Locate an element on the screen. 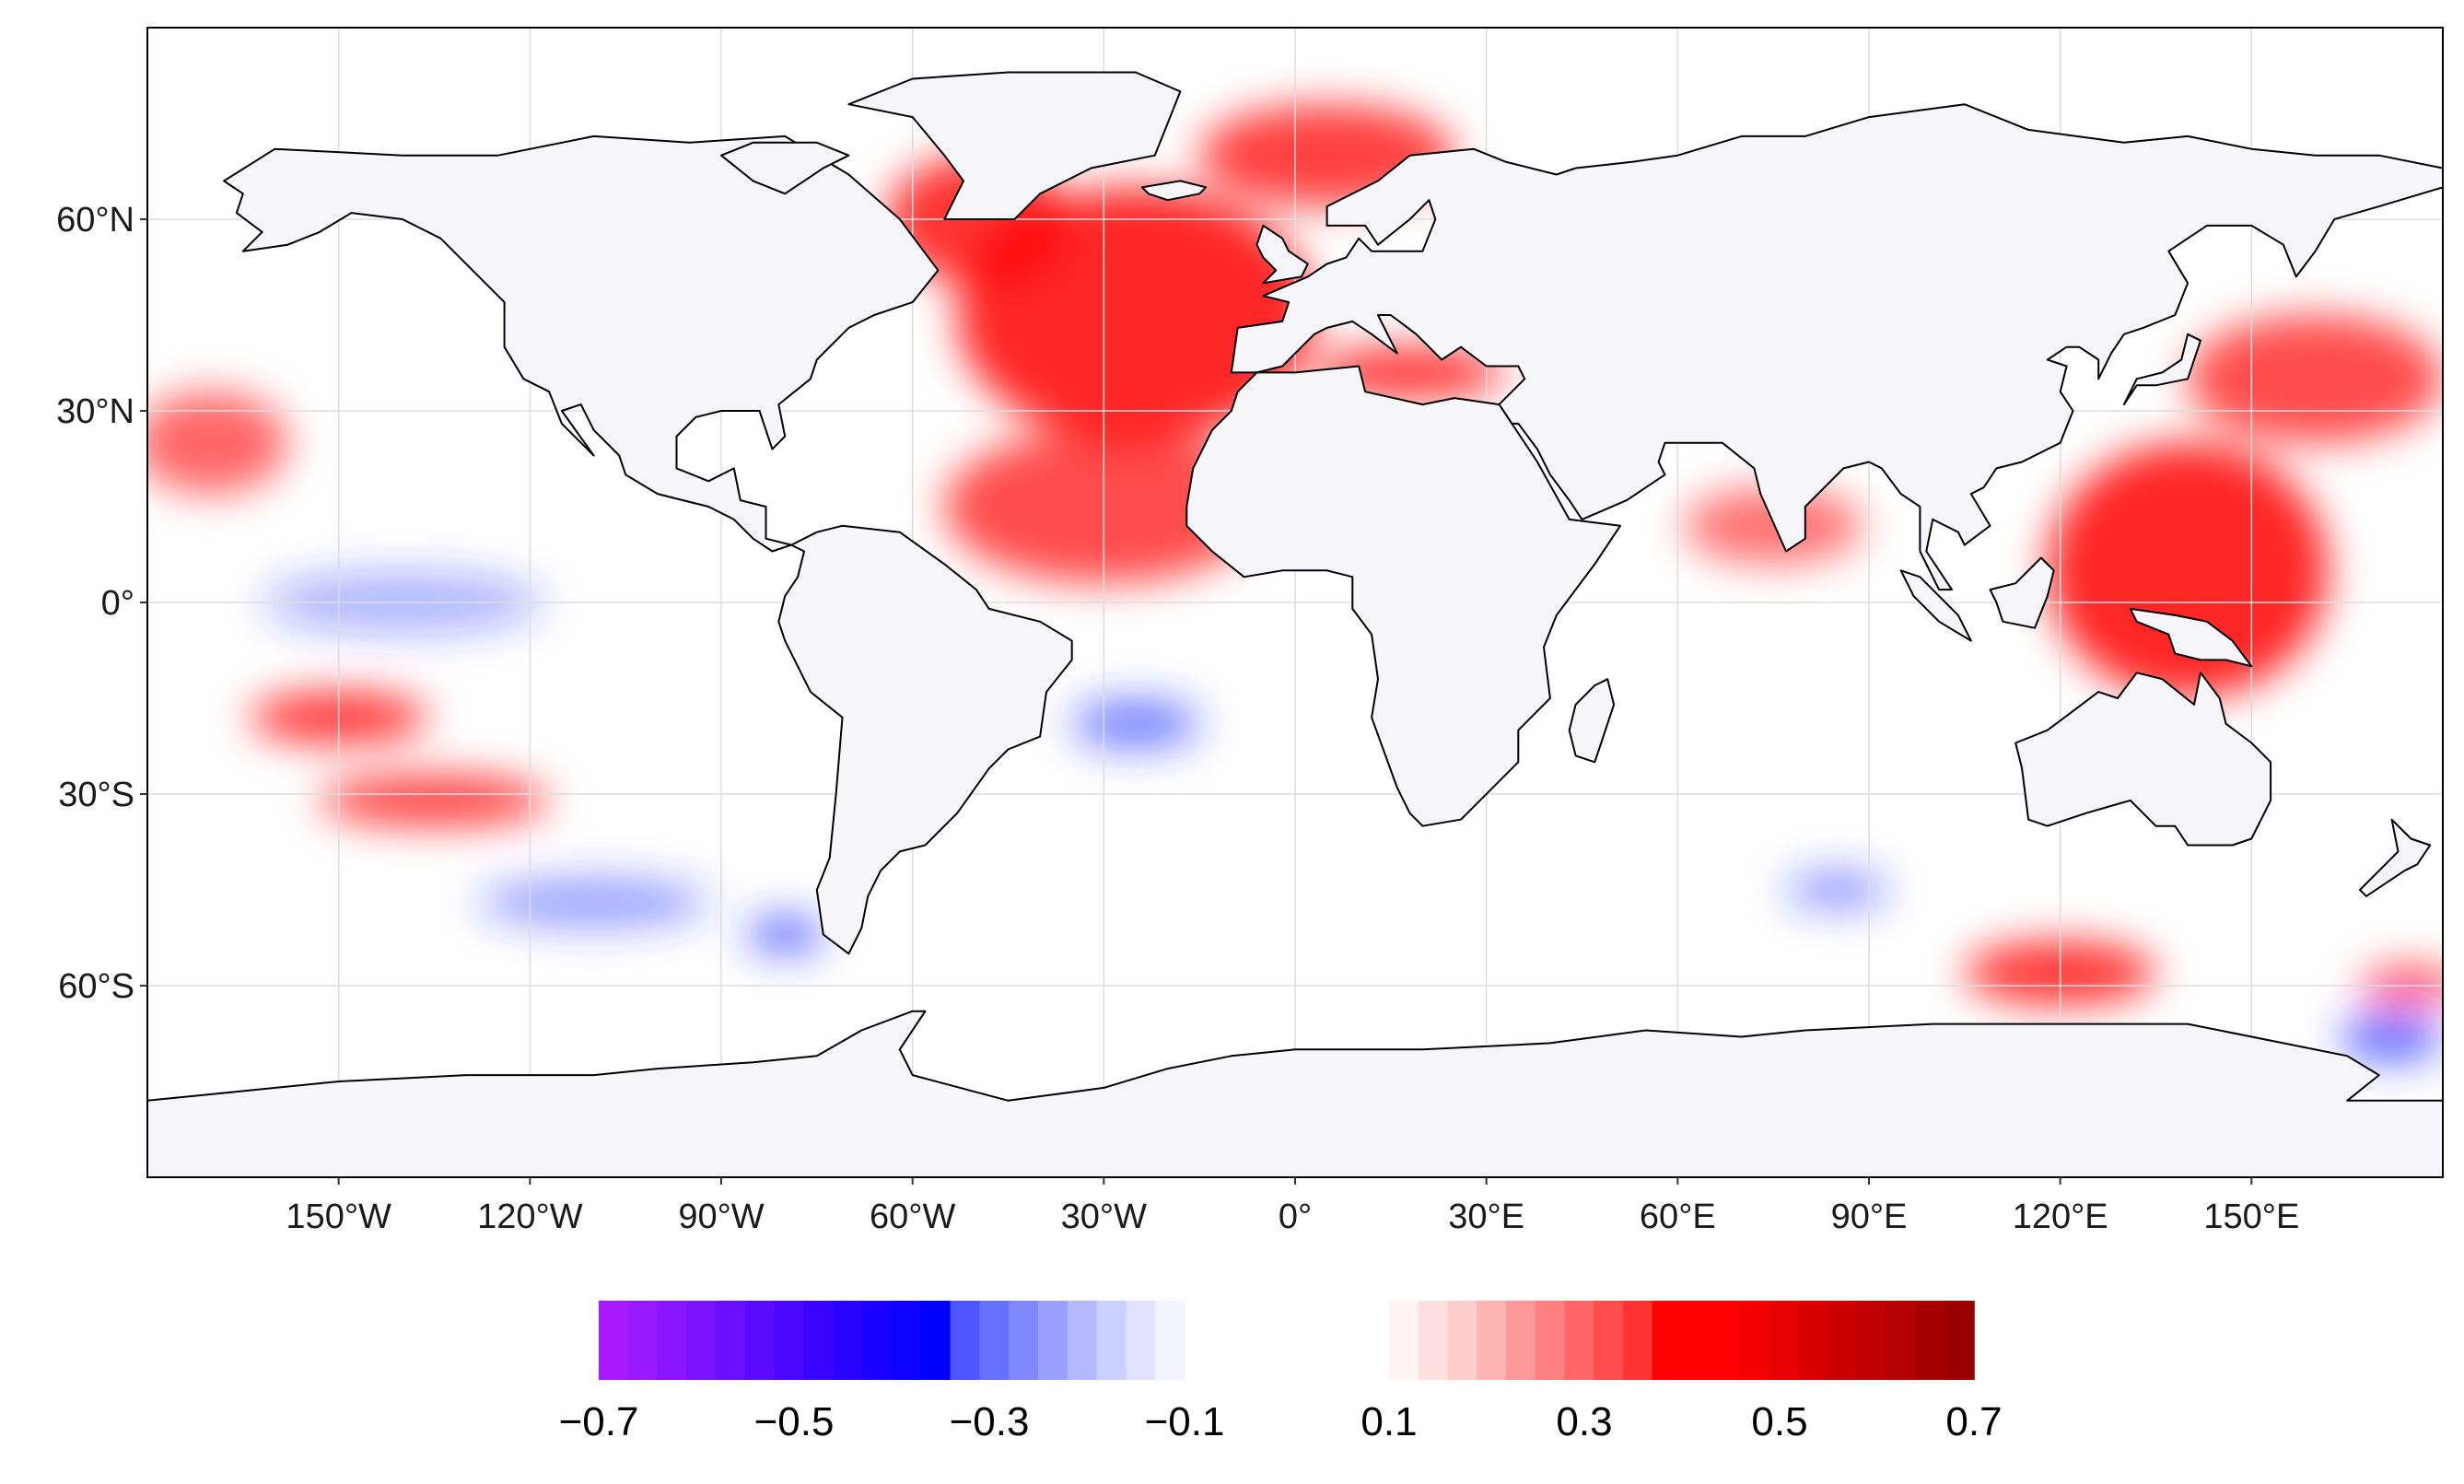  colorbar-tick-label: 0.7 is located at coordinates (1973, 1421).